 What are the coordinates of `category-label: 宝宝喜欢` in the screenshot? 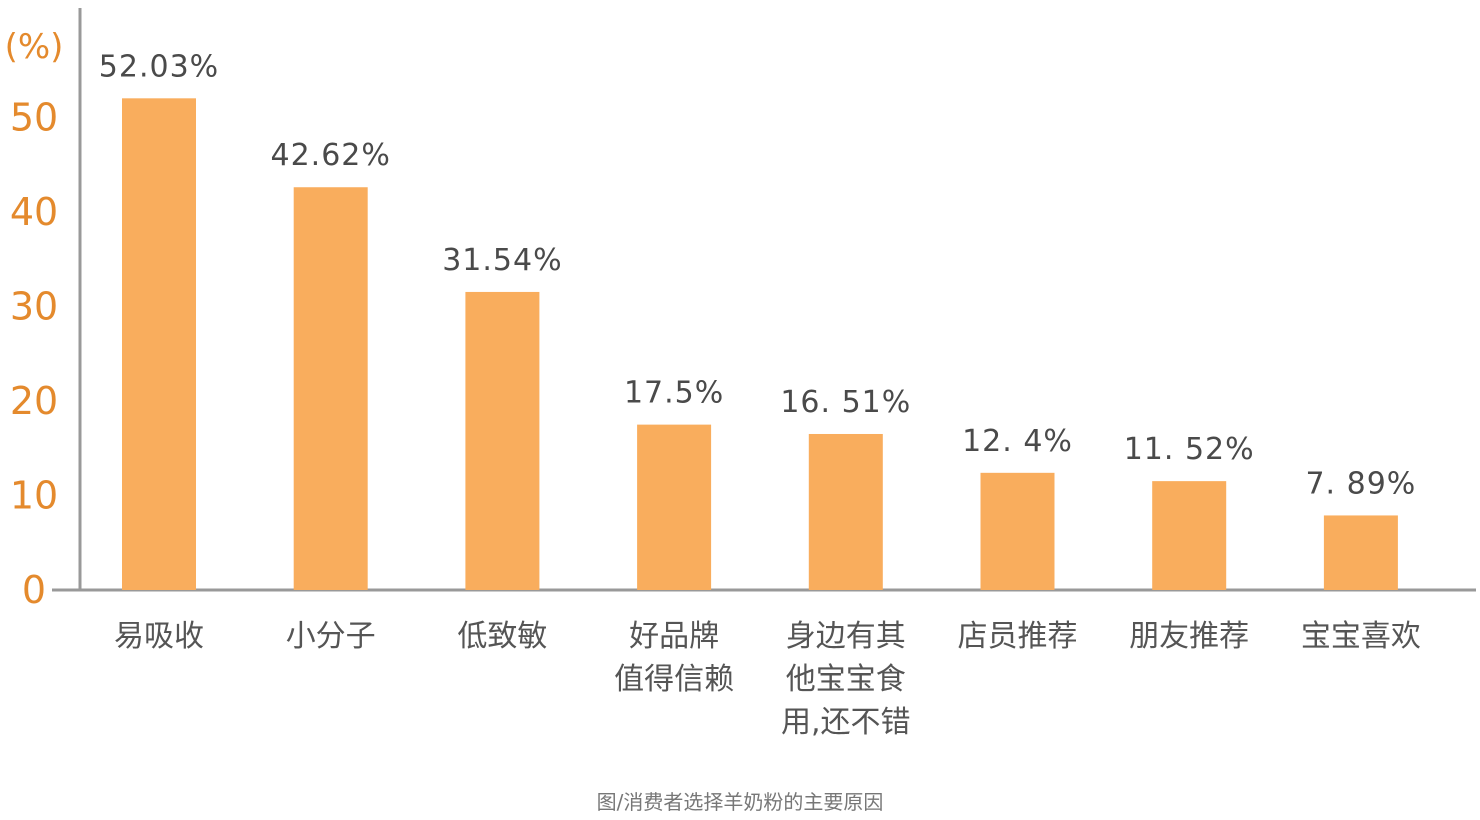 It's located at (1361, 636).